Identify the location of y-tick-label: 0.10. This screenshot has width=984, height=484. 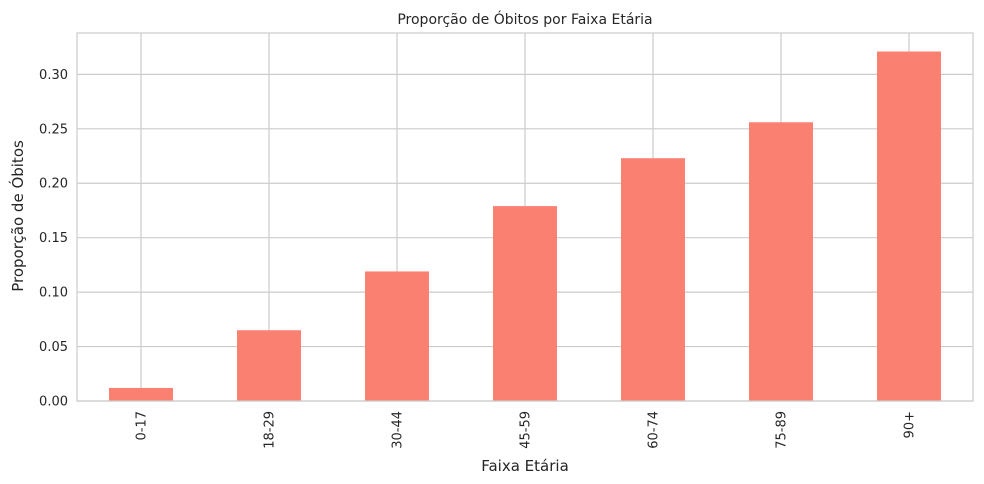
(53, 293).